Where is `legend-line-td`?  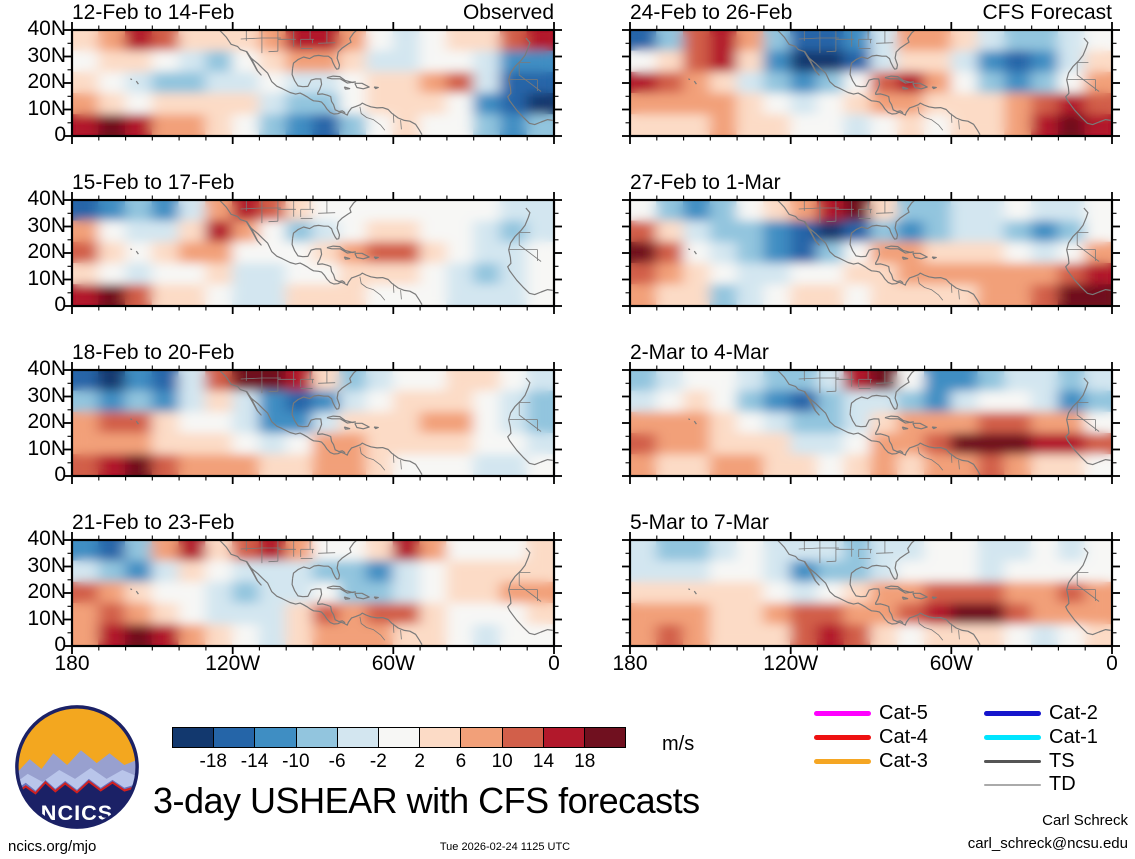
legend-line-td is located at coordinates (1012, 785).